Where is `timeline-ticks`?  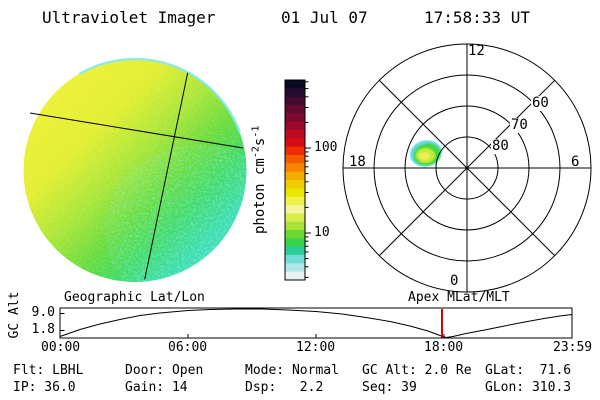
timeline-ticks is located at coordinates (252, 325).